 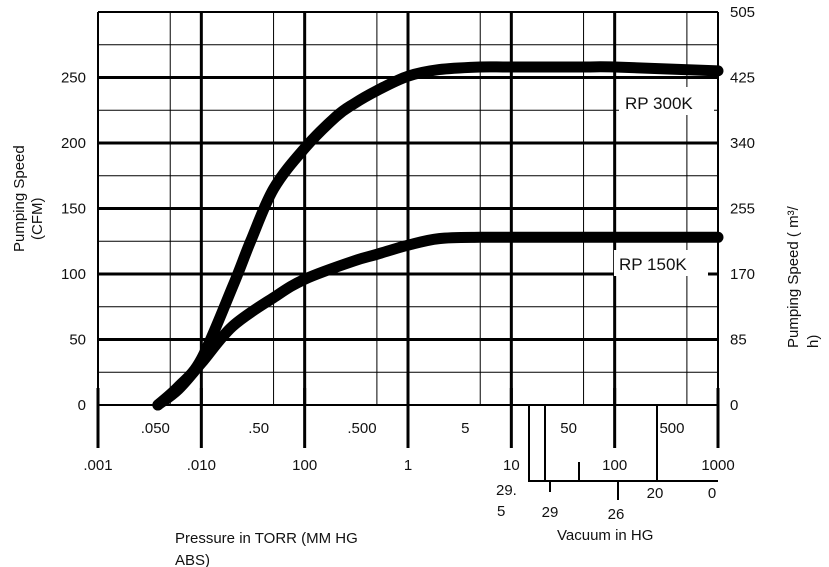 I want to click on vacuum-axis, so click(x=623, y=452).